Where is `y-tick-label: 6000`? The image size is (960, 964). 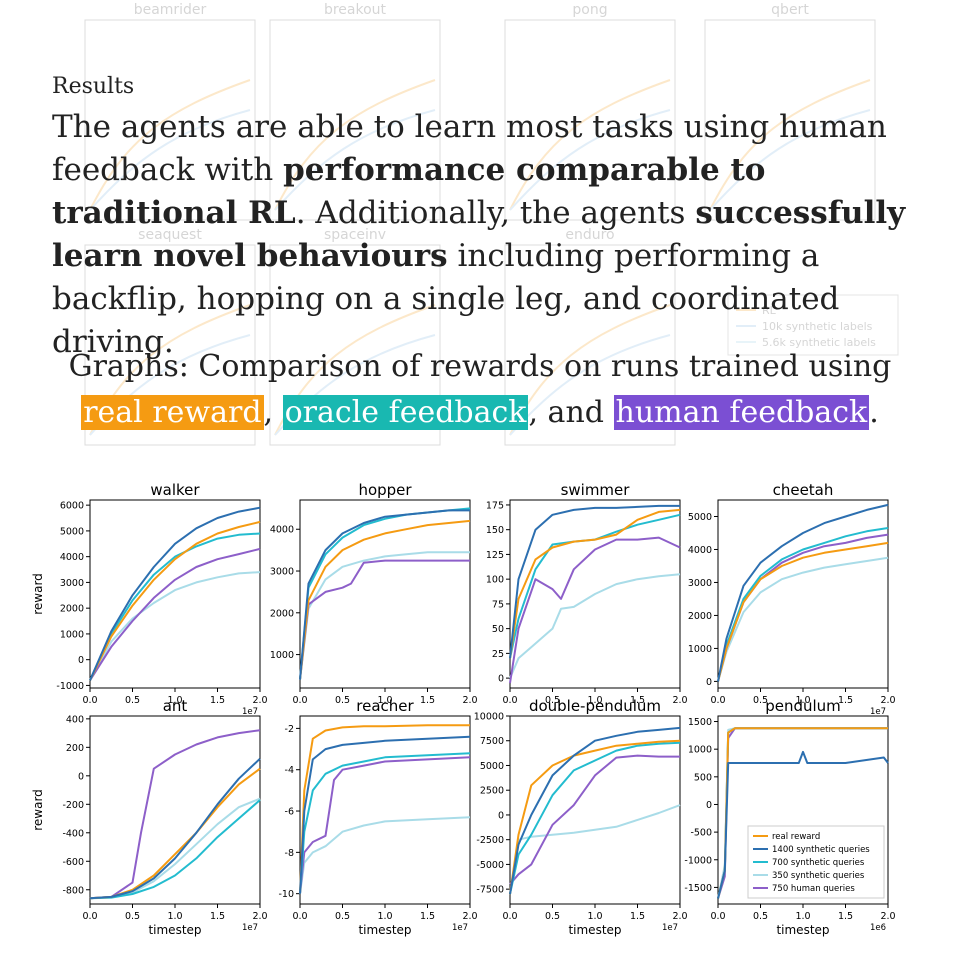
y-tick-label: 6000 is located at coordinates (72, 506).